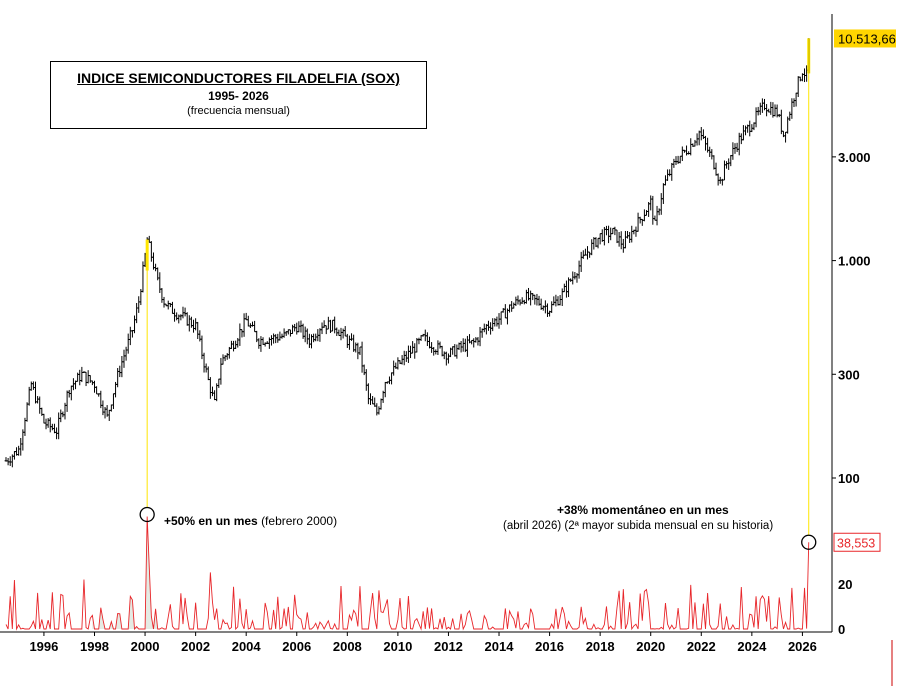 The height and width of the screenshot is (686, 901). What do you see at coordinates (854, 157) in the screenshot?
I see `y-tick-label: 3.000` at bounding box center [854, 157].